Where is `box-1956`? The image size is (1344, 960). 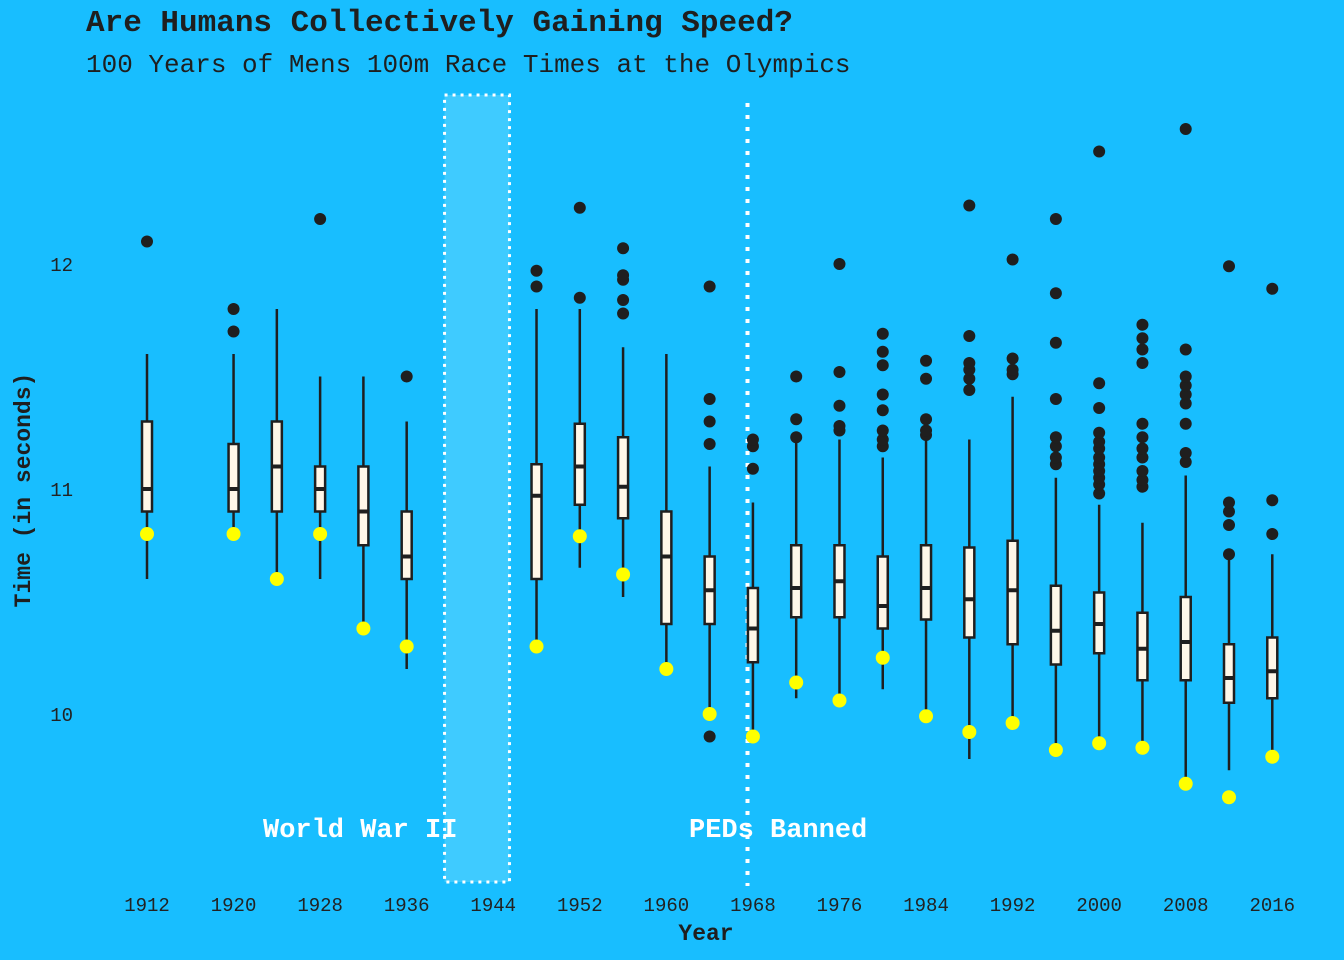
box-1956 is located at coordinates (623, 419).